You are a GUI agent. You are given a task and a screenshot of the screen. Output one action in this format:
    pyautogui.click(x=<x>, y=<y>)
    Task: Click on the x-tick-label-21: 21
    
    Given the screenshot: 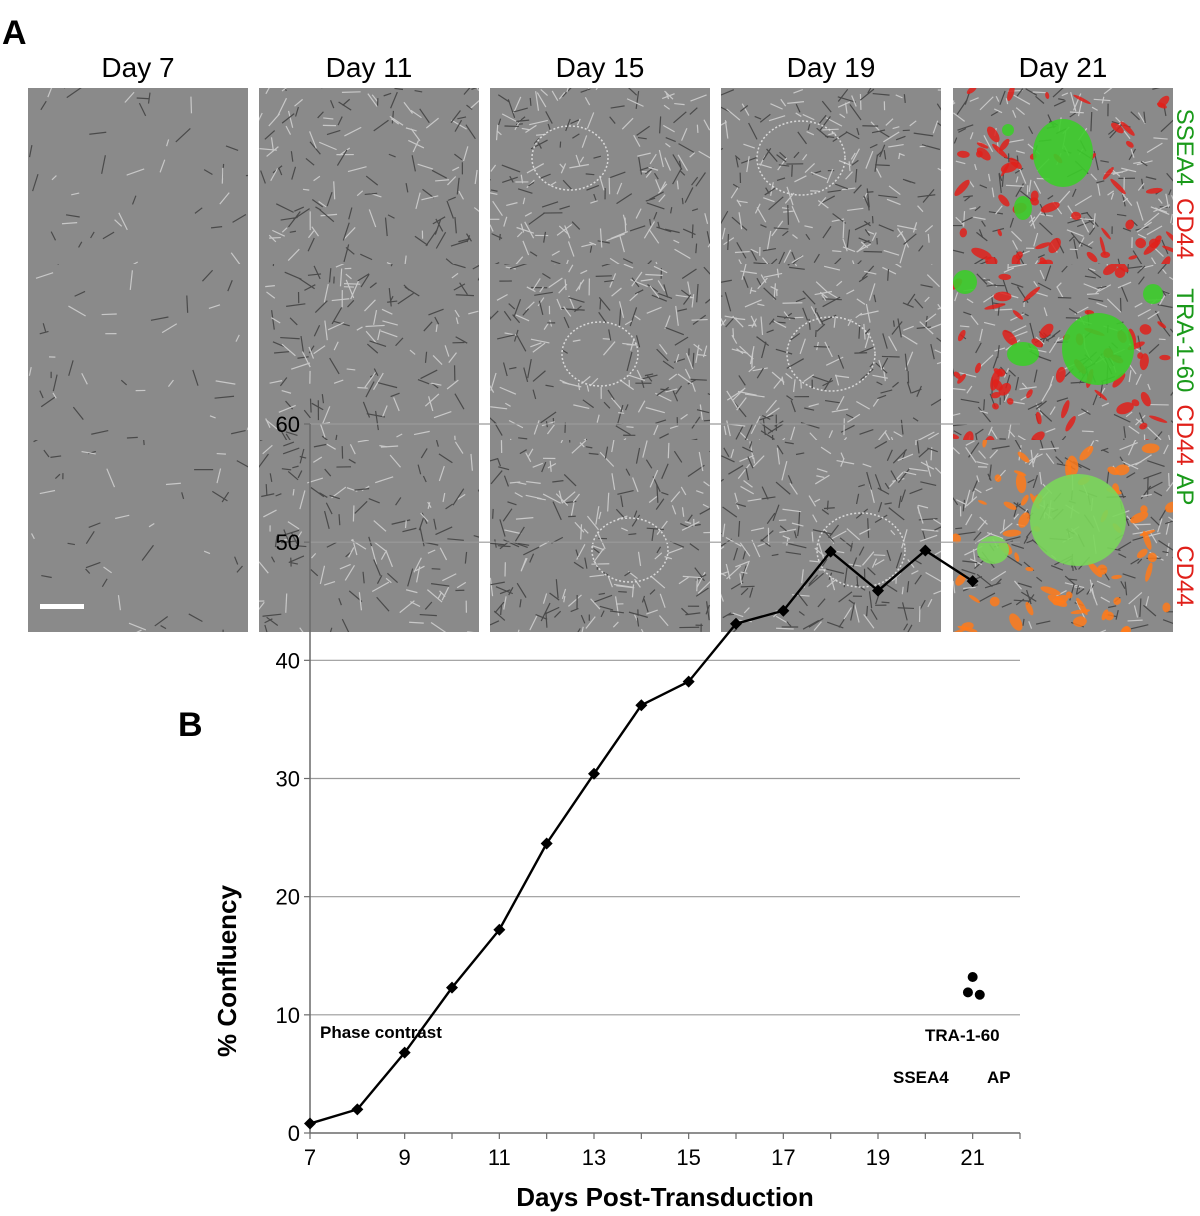 What is the action you would take?
    pyautogui.click(x=972, y=1157)
    